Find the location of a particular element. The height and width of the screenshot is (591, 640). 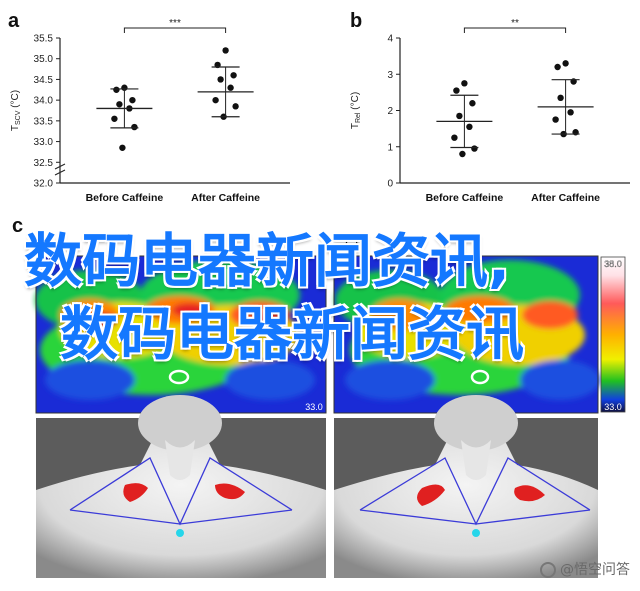

thermal-map-before is located at coordinates (181, 334).